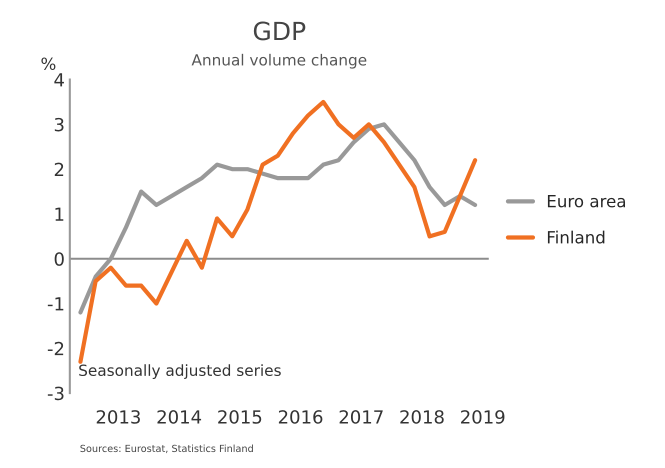  I want to click on x-tick-label: 2016, so click(300, 417).